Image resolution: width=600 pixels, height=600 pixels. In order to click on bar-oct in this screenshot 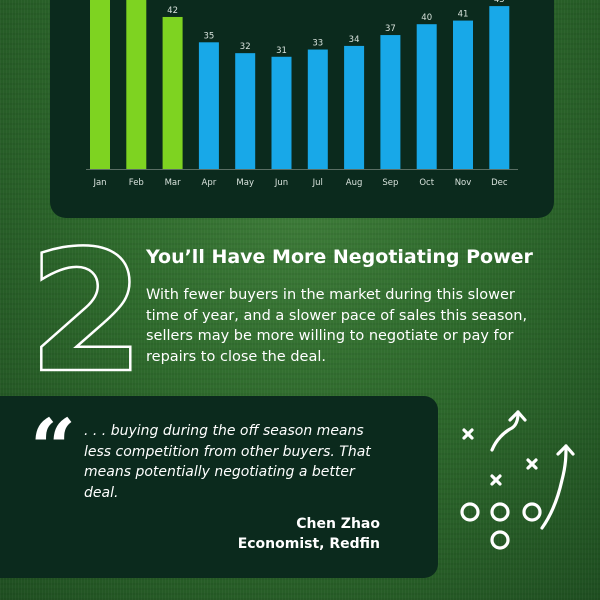, I will do `click(426, 97)`.